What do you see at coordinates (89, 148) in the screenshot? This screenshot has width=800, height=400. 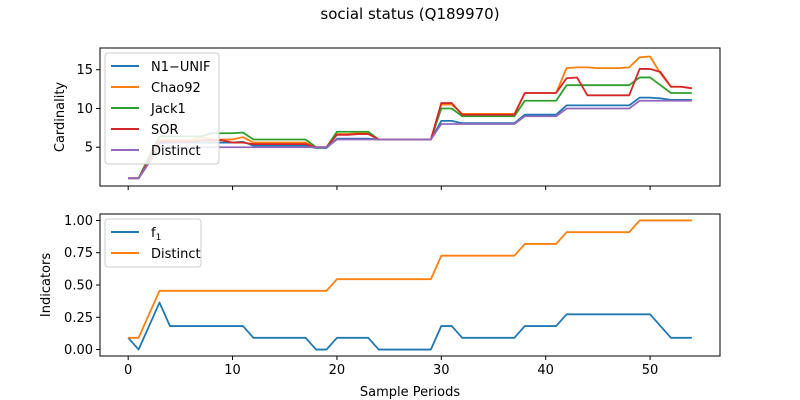 I see `y-tick-label: 5` at bounding box center [89, 148].